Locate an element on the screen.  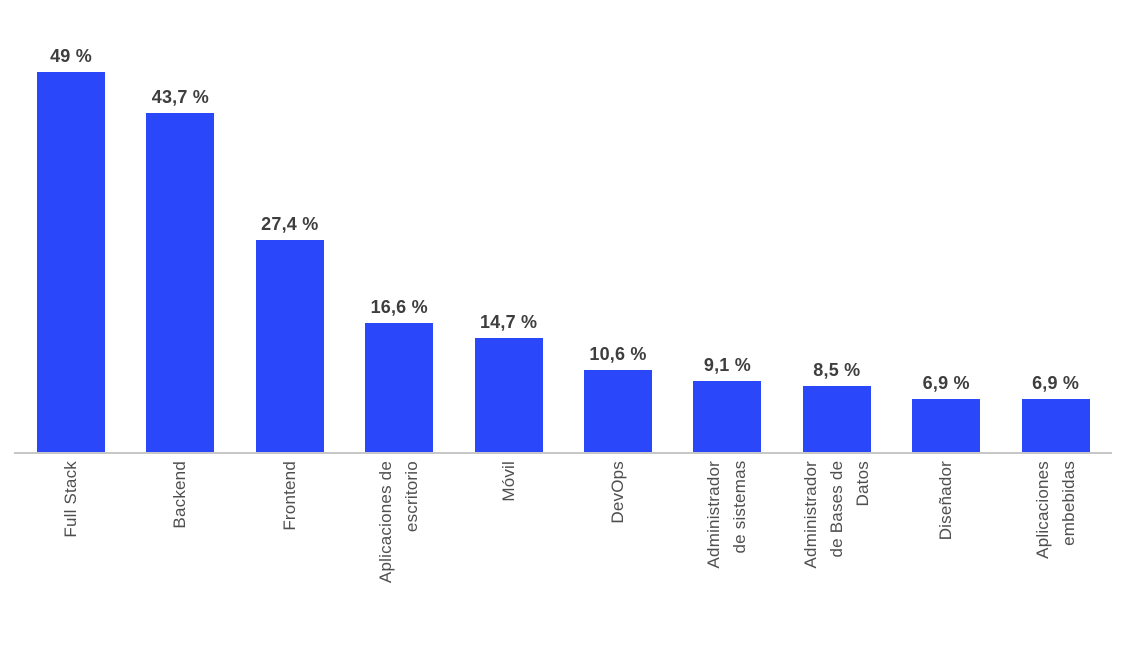
value-label-administrador-de-sistemas: 9,1 % is located at coordinates (727, 365).